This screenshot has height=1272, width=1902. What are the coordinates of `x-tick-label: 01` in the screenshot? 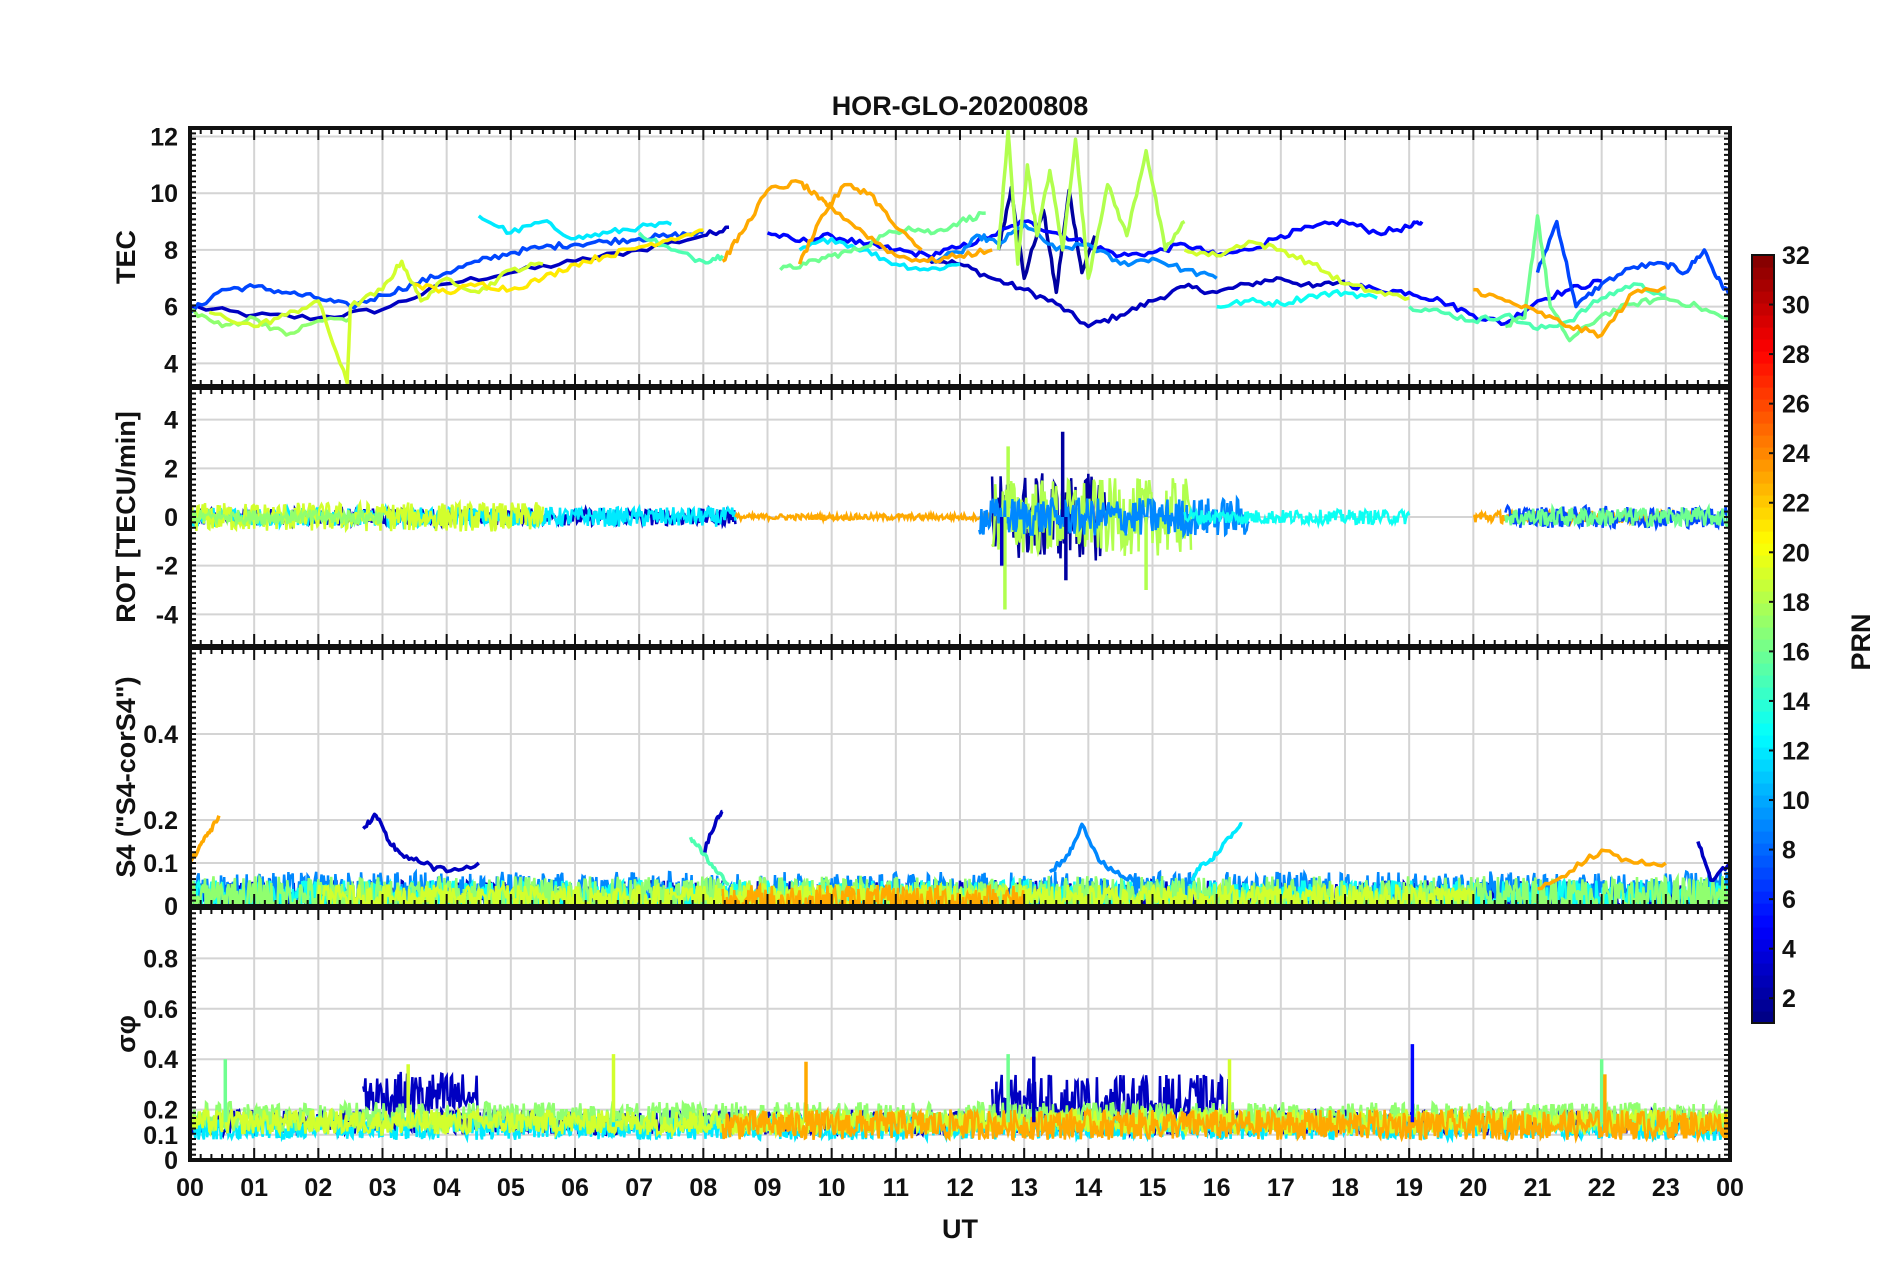 It's located at (254, 1188).